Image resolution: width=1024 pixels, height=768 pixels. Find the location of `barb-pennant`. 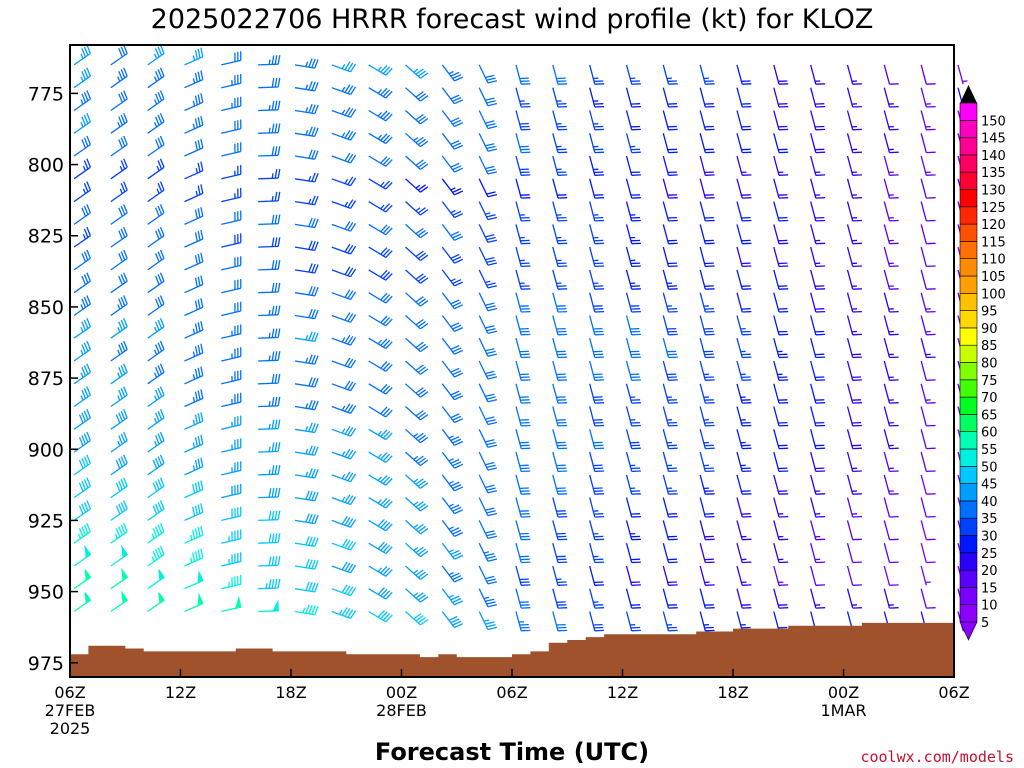

barb-pennant is located at coordinates (88, 551).